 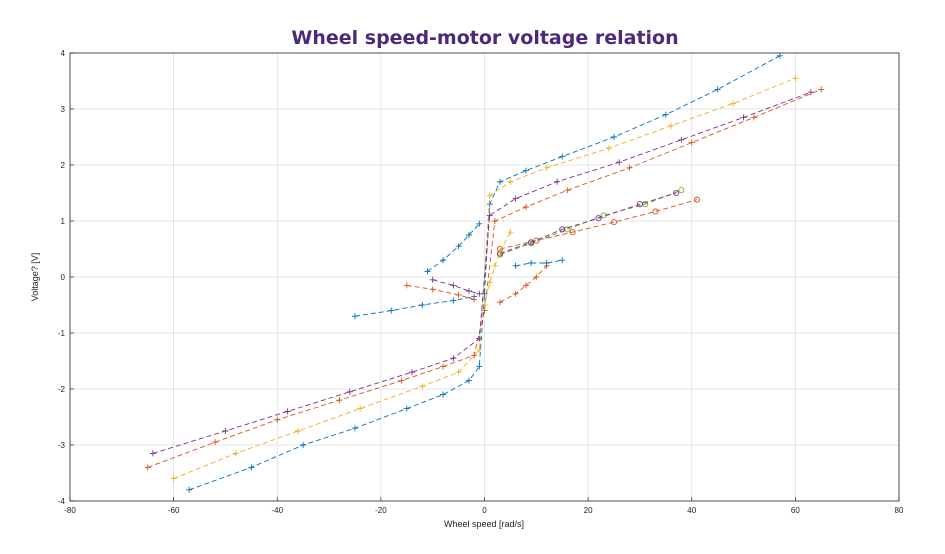 I want to click on y-tick-label: -4, so click(x=62, y=501).